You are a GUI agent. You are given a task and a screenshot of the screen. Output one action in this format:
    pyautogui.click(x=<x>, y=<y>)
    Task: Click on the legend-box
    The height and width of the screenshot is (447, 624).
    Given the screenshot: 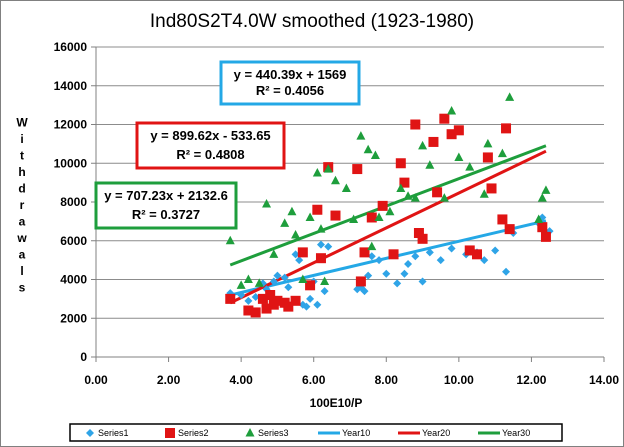 What is the action you would take?
    pyautogui.click(x=316, y=432)
    